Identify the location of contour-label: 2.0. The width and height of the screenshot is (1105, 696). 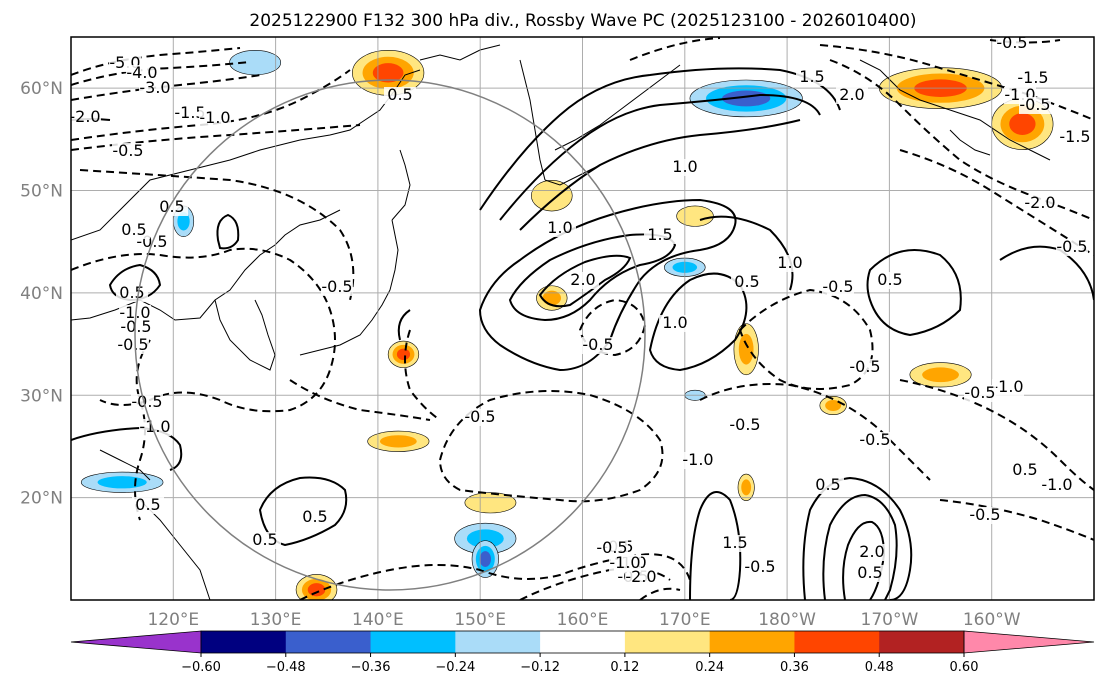
(871, 551).